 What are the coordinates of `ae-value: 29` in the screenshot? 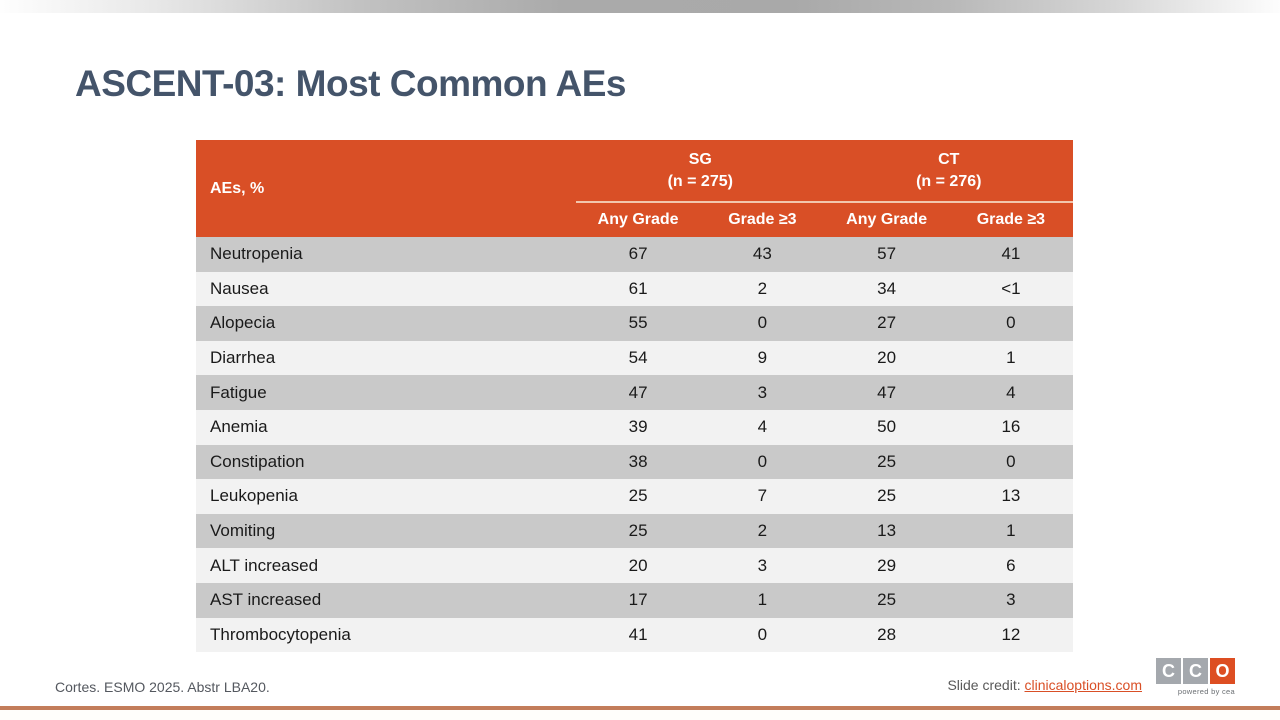 It's located at (886, 565).